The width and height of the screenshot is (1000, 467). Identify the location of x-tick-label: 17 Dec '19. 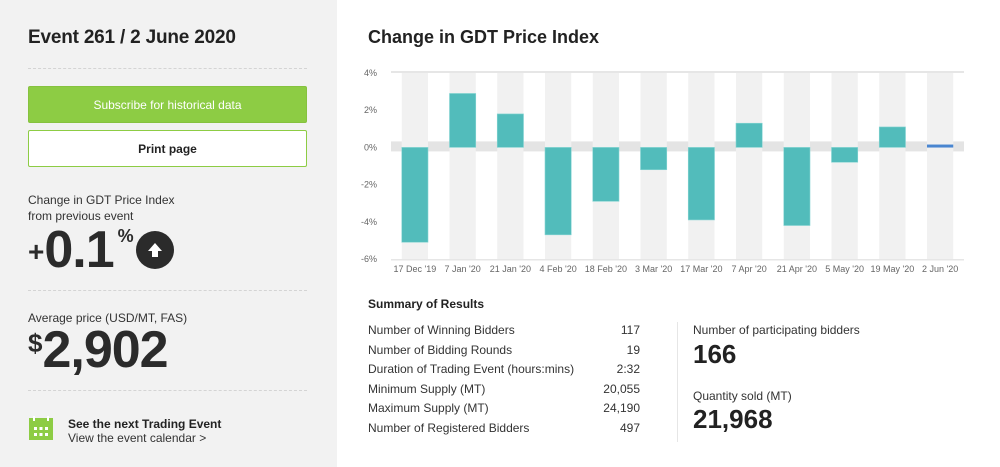
(415, 269).